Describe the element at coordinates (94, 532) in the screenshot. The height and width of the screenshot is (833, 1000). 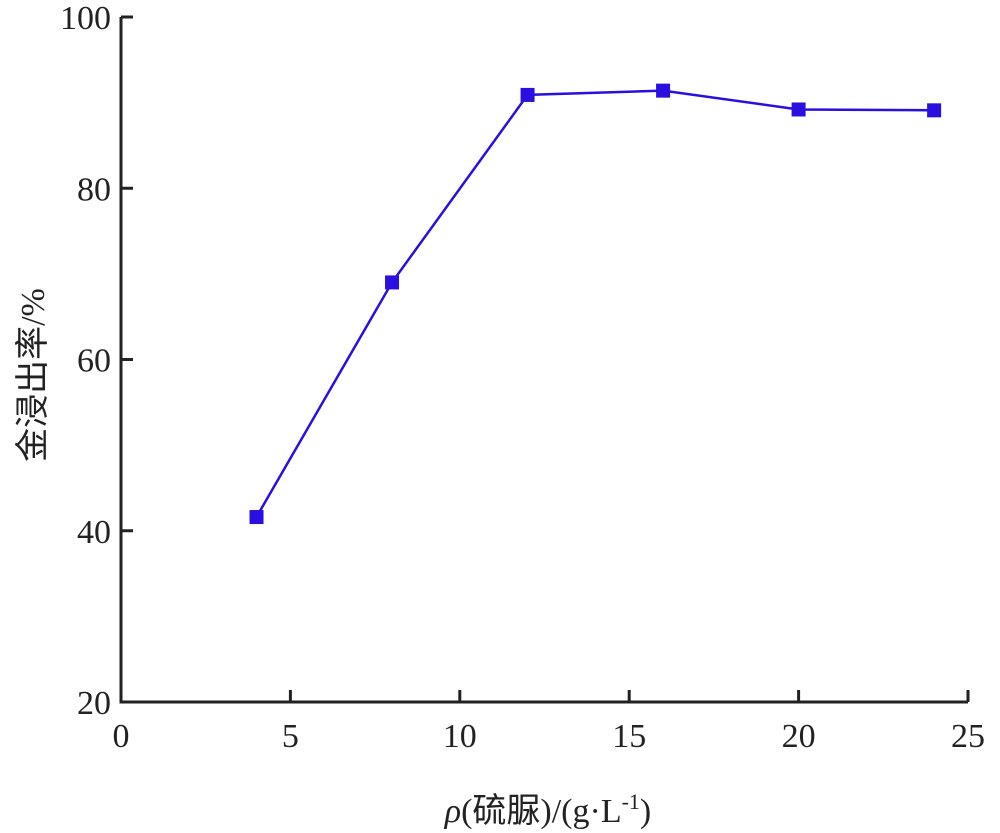
I see `y-tick-label: 40` at that location.